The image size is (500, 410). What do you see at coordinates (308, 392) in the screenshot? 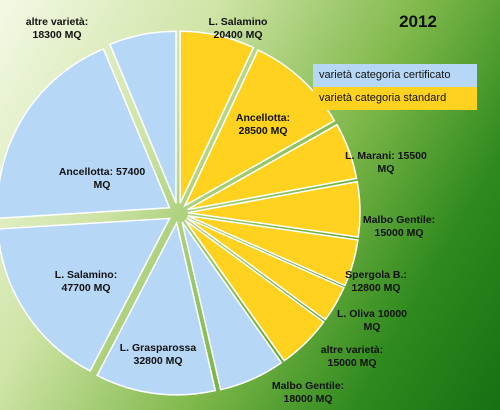
I see `slice-label: Malbo Gentile: 18000 MQ` at bounding box center [308, 392].